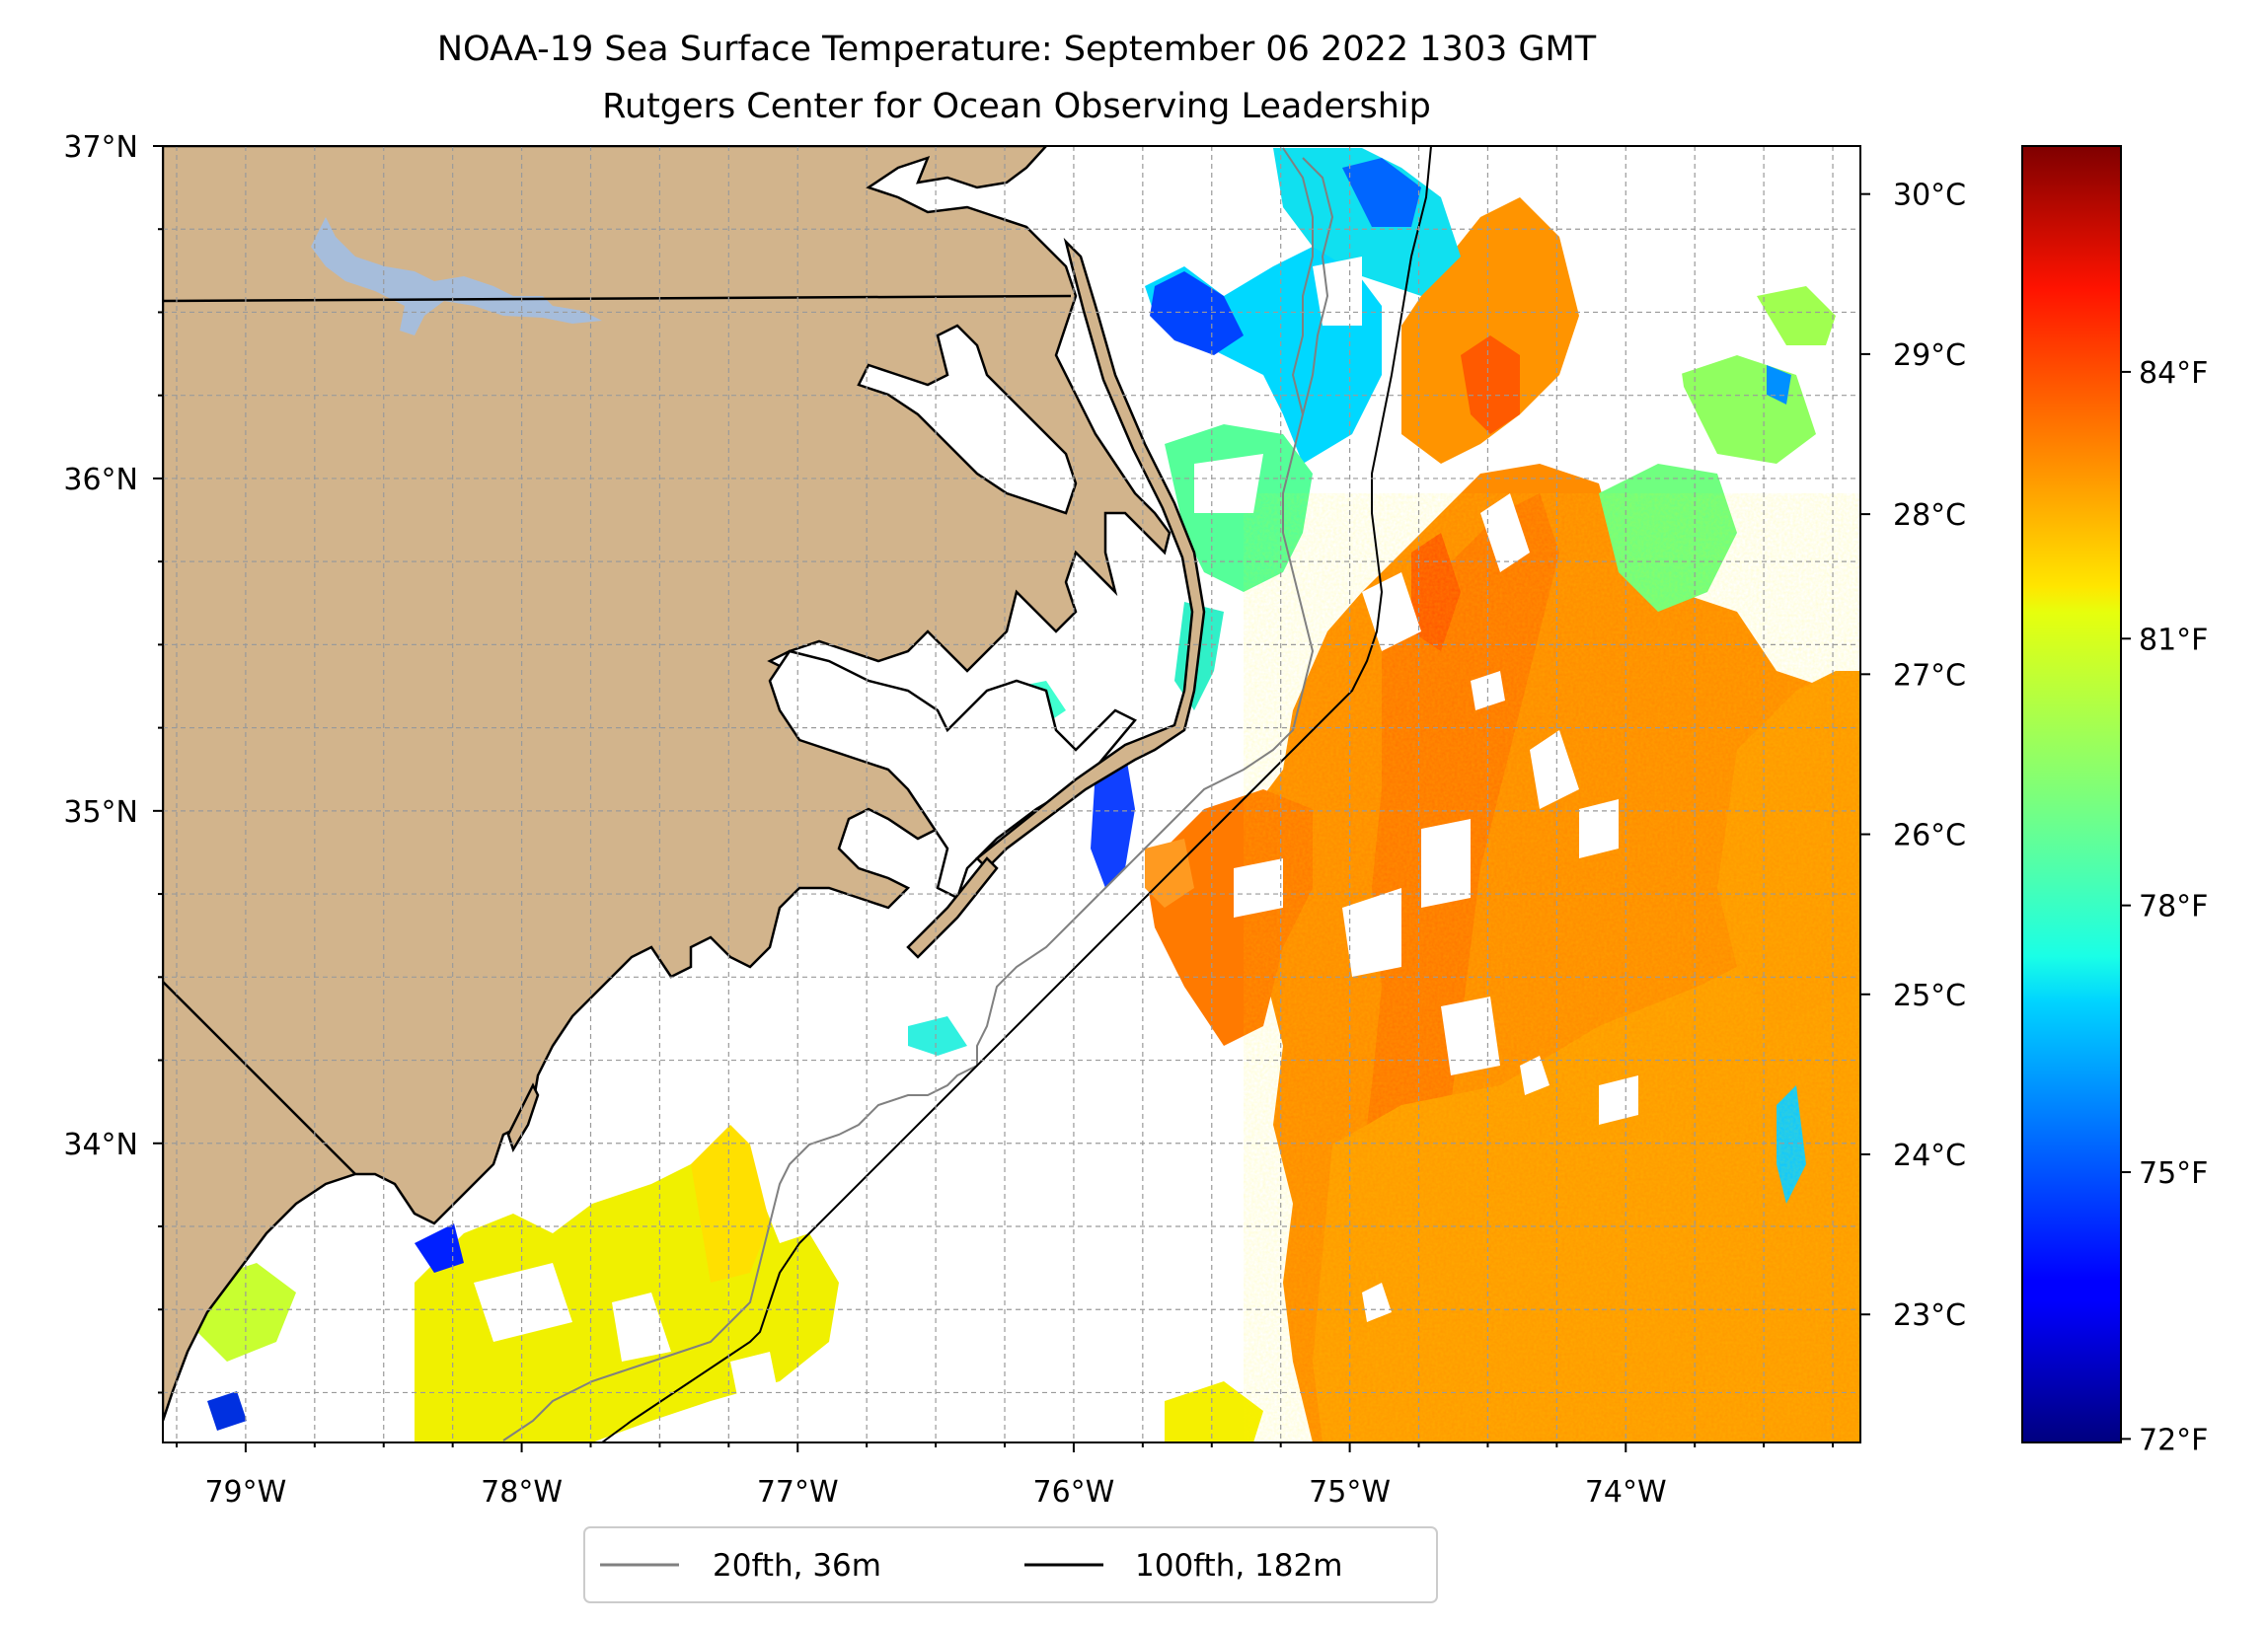 This screenshot has width=2268, height=1626. I want to click on celsius-tick-label: 26°C, so click(1930, 836).